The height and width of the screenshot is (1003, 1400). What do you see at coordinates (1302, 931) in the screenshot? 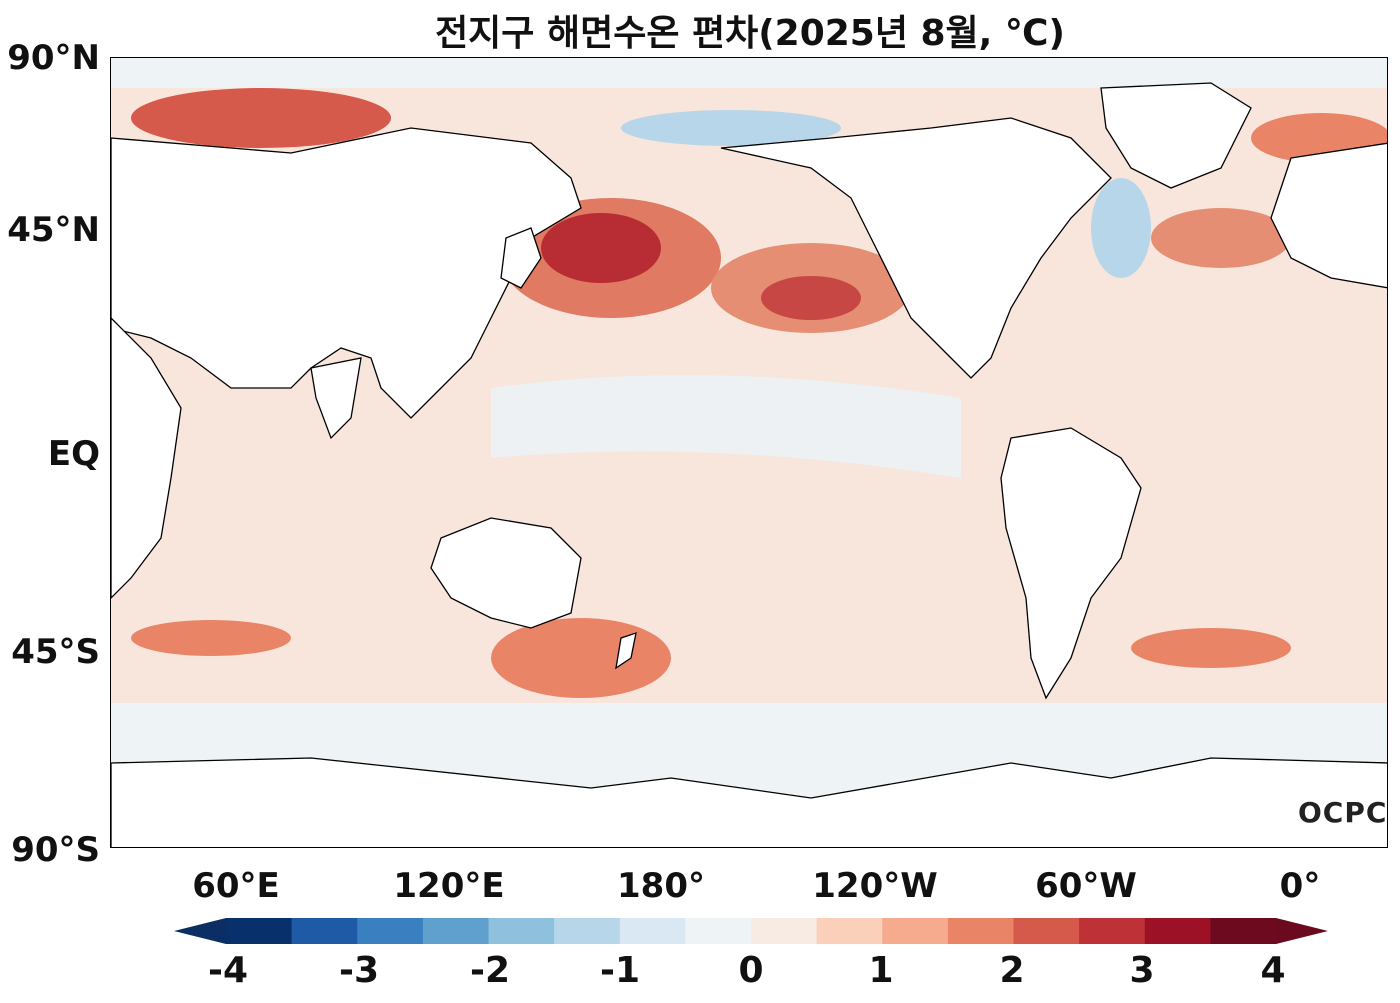
I see `colorbar-extend-over` at bounding box center [1302, 931].